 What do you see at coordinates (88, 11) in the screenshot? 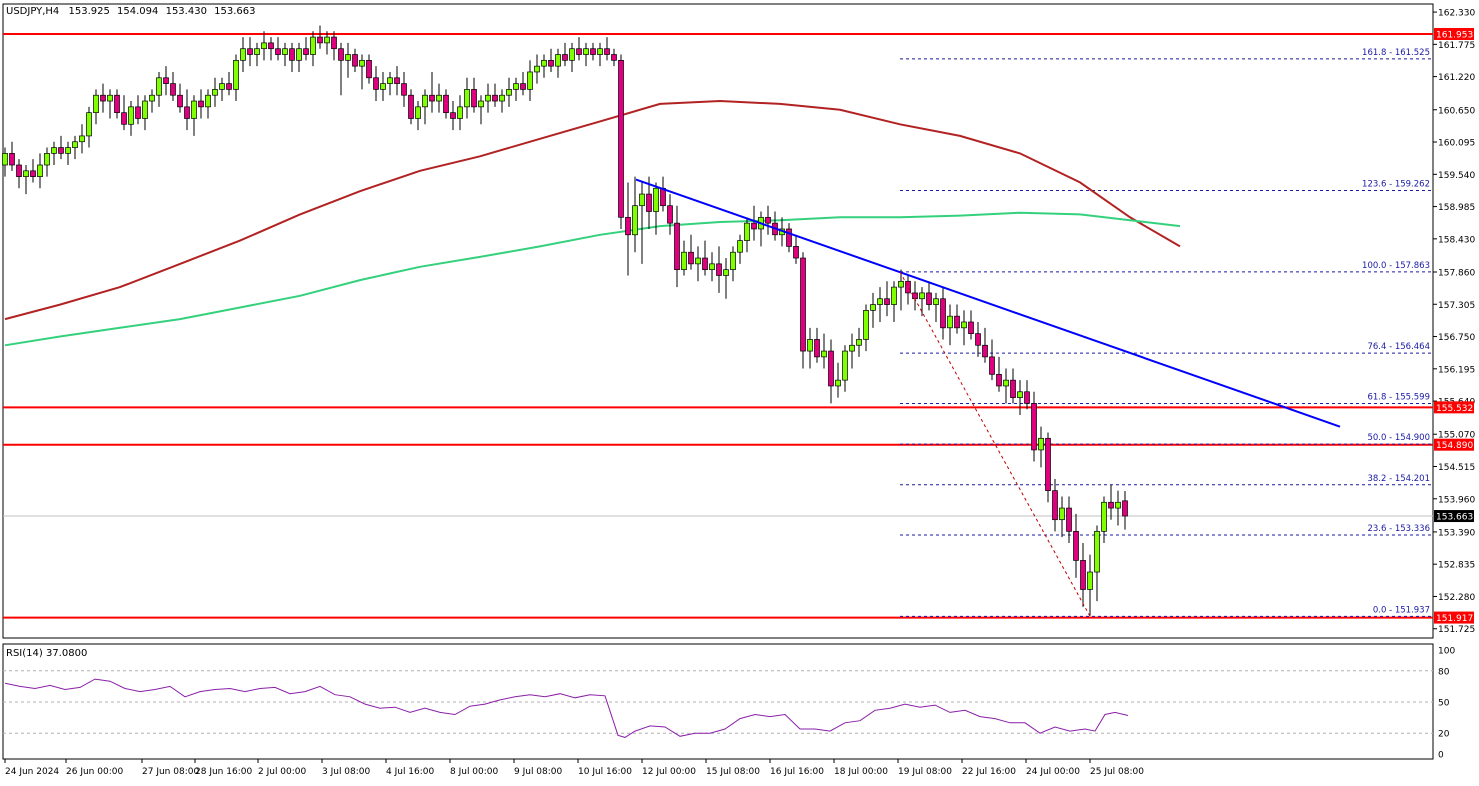
I see `open-value: 153.925` at bounding box center [88, 11].